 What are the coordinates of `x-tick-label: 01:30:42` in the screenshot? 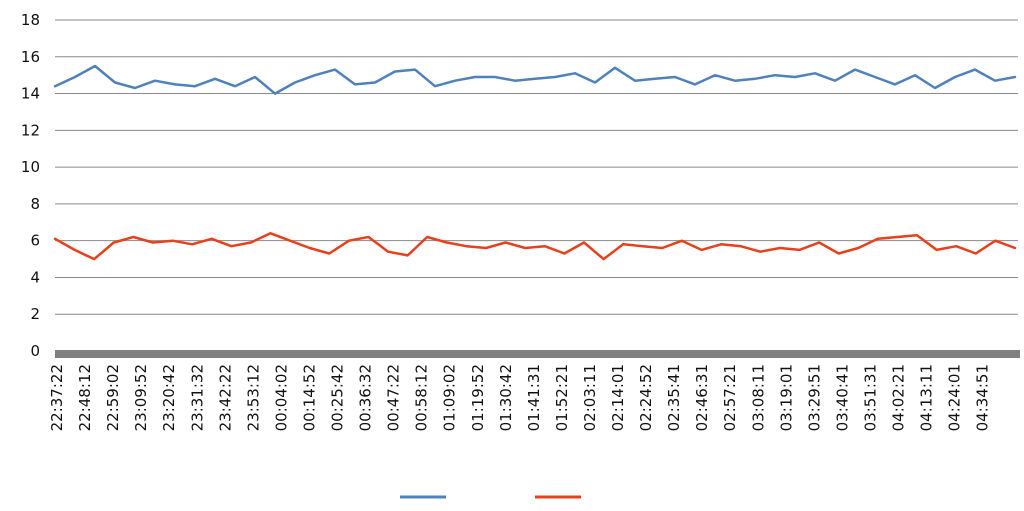 It's located at (506, 397).